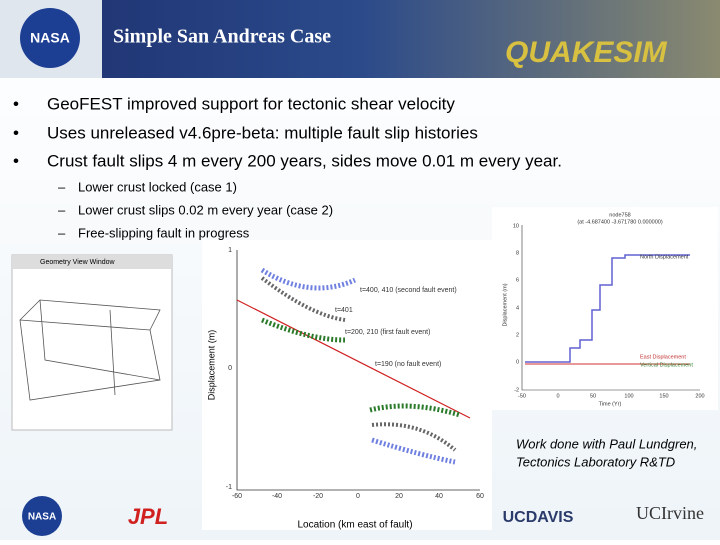 This screenshot has width=720, height=545. Describe the element at coordinates (517, 335) in the screenshot. I see `y-tick-label: 2` at that location.